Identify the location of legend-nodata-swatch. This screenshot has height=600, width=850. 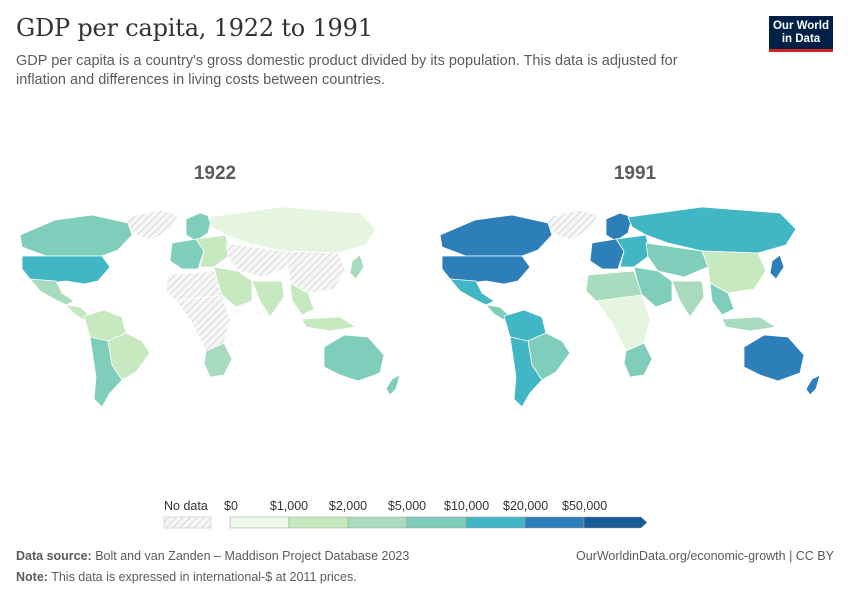
(187, 522).